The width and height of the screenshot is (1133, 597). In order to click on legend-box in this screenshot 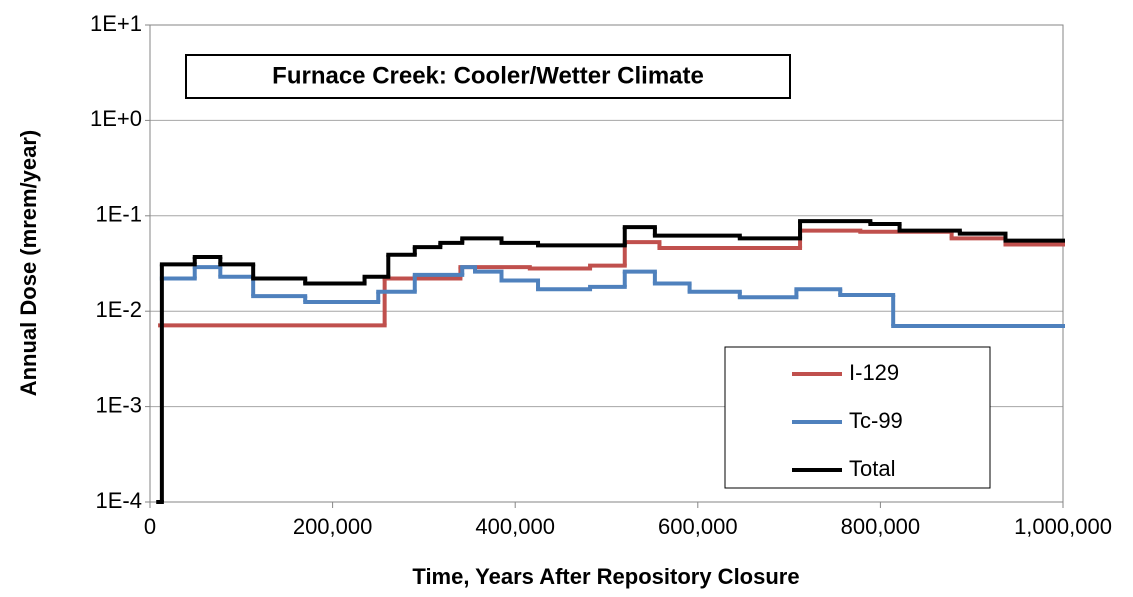, I will do `click(857, 417)`.